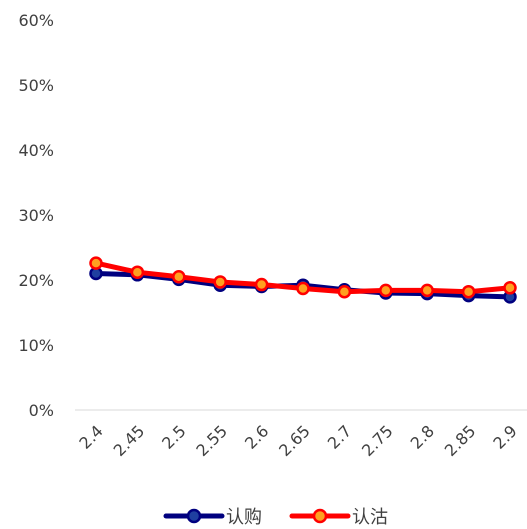 The width and height of the screenshot is (527, 529). Describe the element at coordinates (173, 436) in the screenshot. I see `x-tick-label: 2.5` at that location.